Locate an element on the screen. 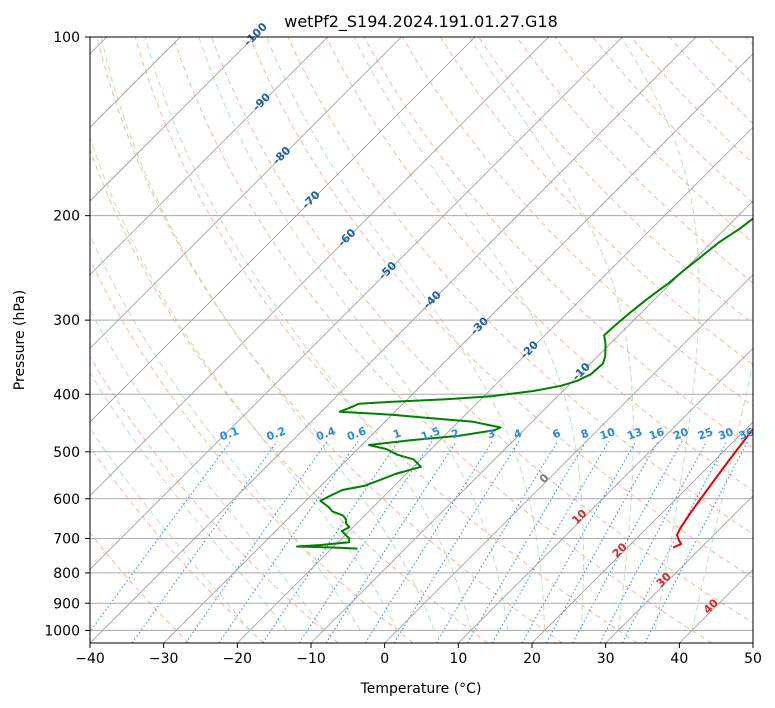 This screenshot has height=708, width=775. isotherm-label: -10 is located at coordinates (581, 371).